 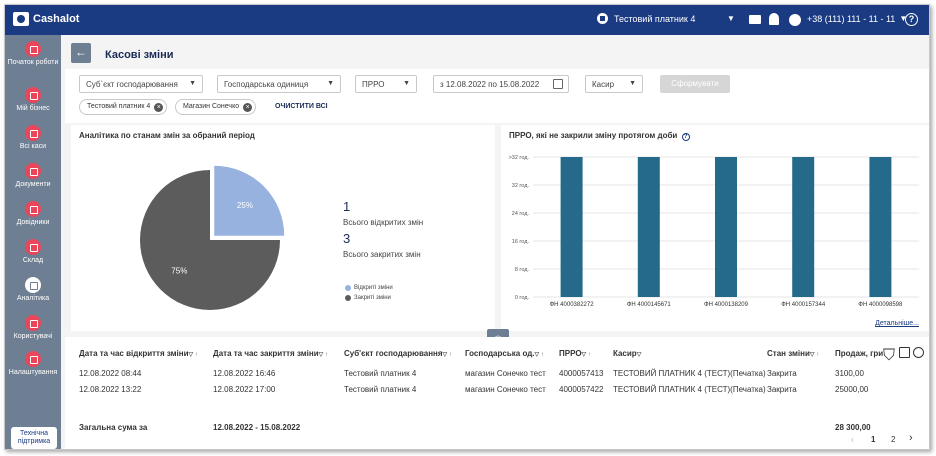 What do you see at coordinates (348, 288) in the screenshot?
I see `legend-dot-open` at bounding box center [348, 288].